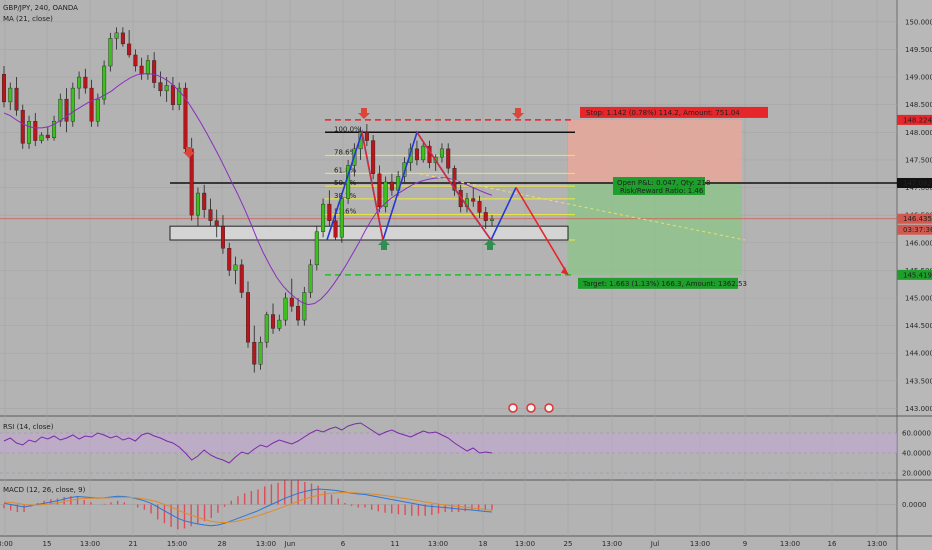 The height and width of the screenshot is (550, 932). Describe the element at coordinates (918, 22) in the screenshot. I see `price-tick-label: 150.000` at that location.